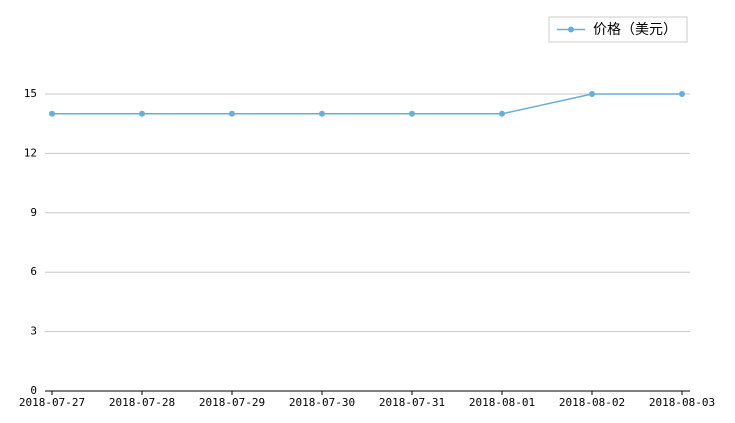 The image size is (735, 423). What do you see at coordinates (142, 402) in the screenshot?
I see `x-tick-label: 2018-07-28` at bounding box center [142, 402].